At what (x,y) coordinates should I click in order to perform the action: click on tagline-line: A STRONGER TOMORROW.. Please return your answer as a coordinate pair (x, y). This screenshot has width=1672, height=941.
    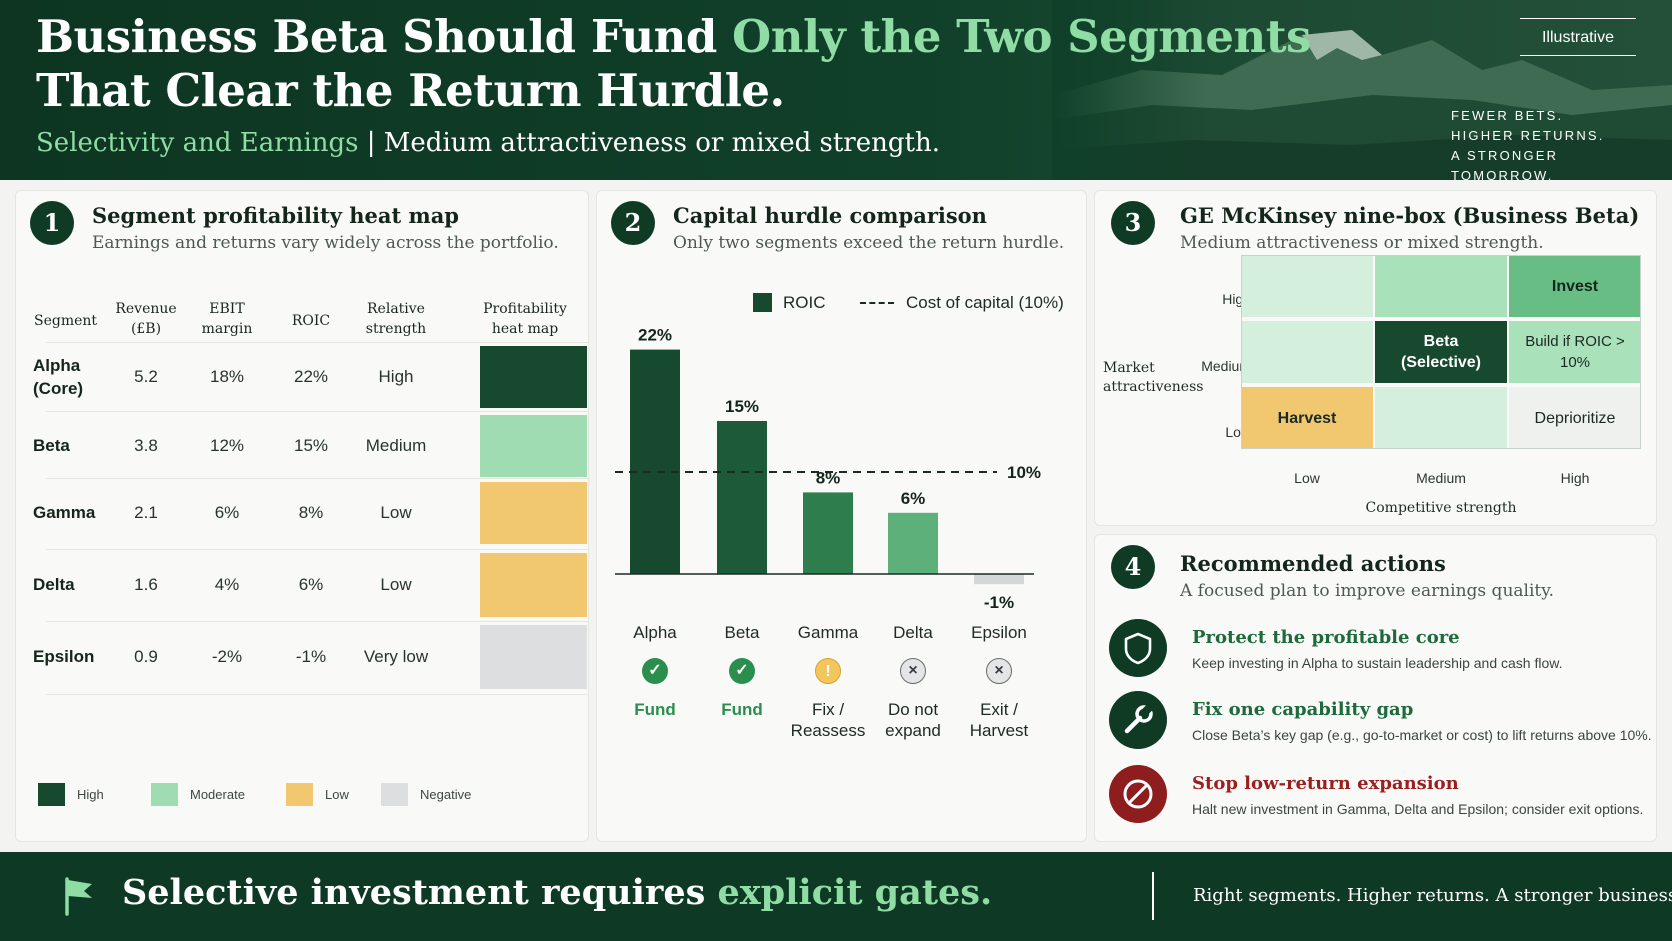
    Looking at the image, I should click on (1505, 164).